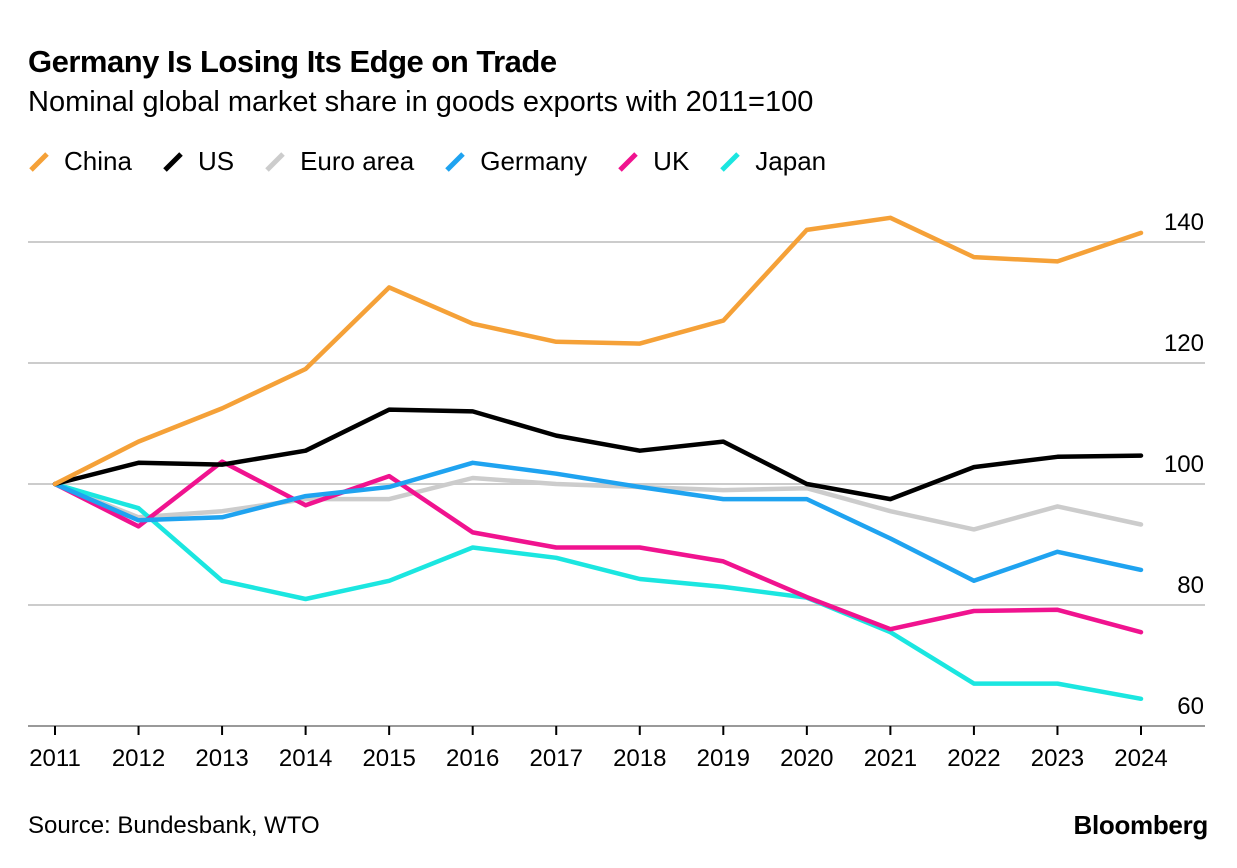 This screenshot has height=868, width=1237. Describe the element at coordinates (806, 758) in the screenshot. I see `x-tick-label: 2020` at that location.